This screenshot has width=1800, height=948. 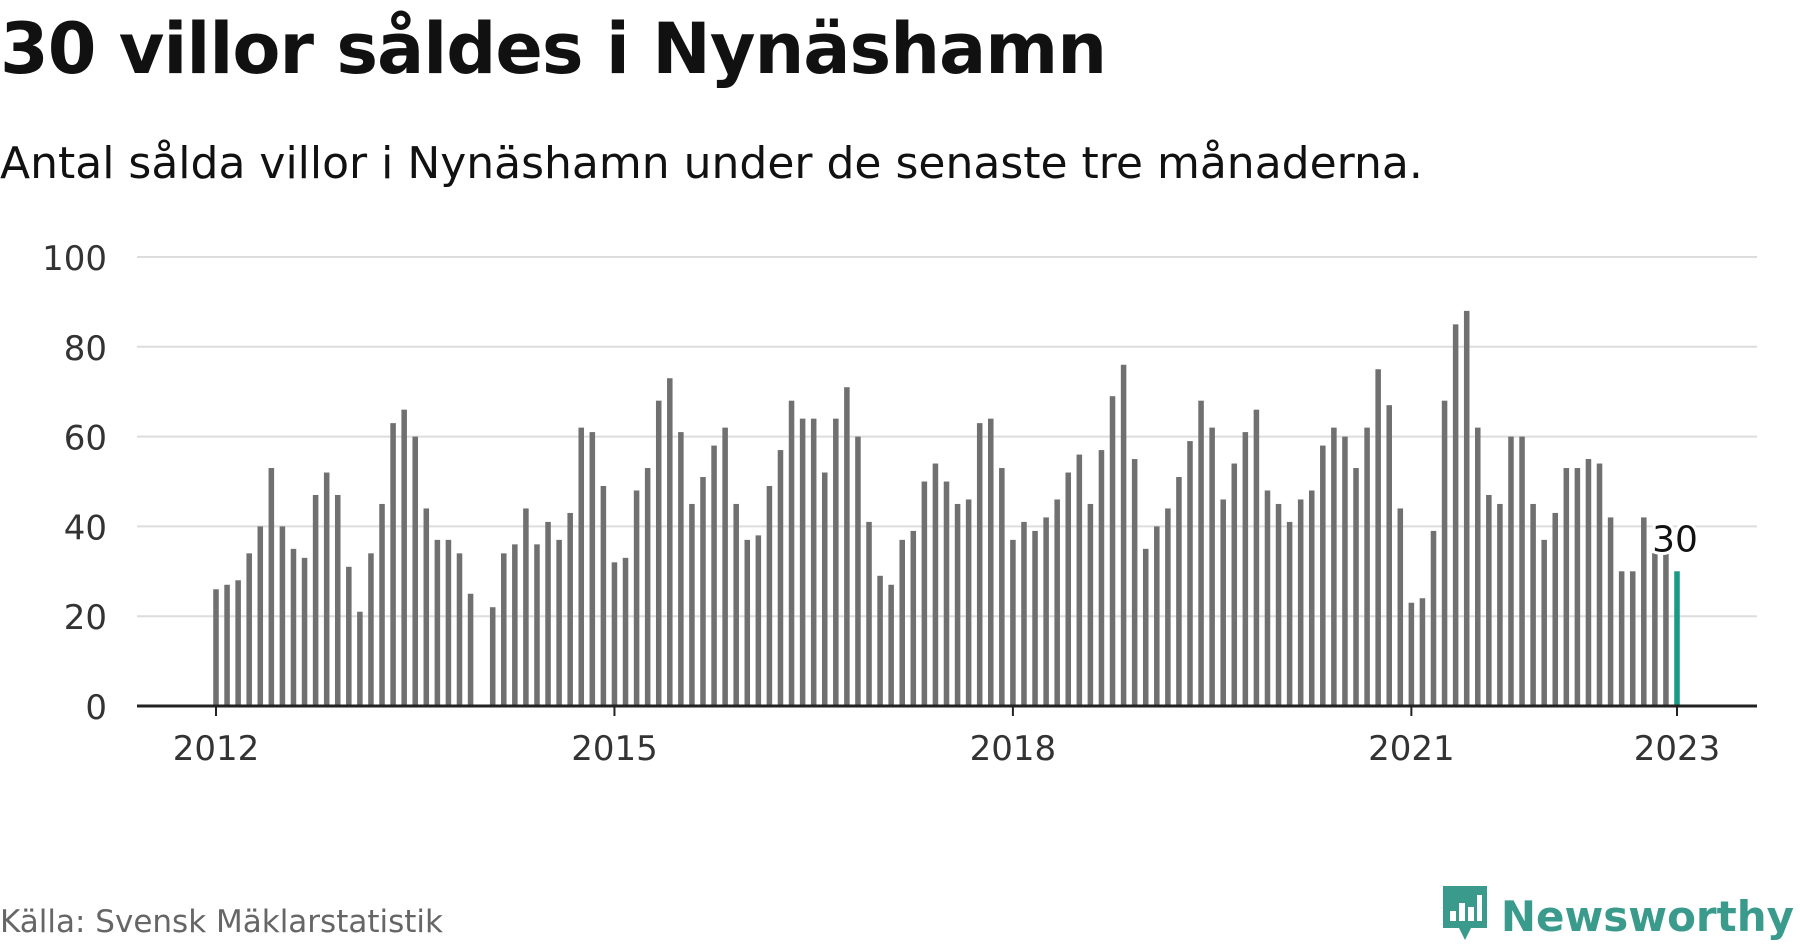 I want to click on x-axis-ticks: 2012 2015 2018 2021 2023, so click(x=947, y=737).